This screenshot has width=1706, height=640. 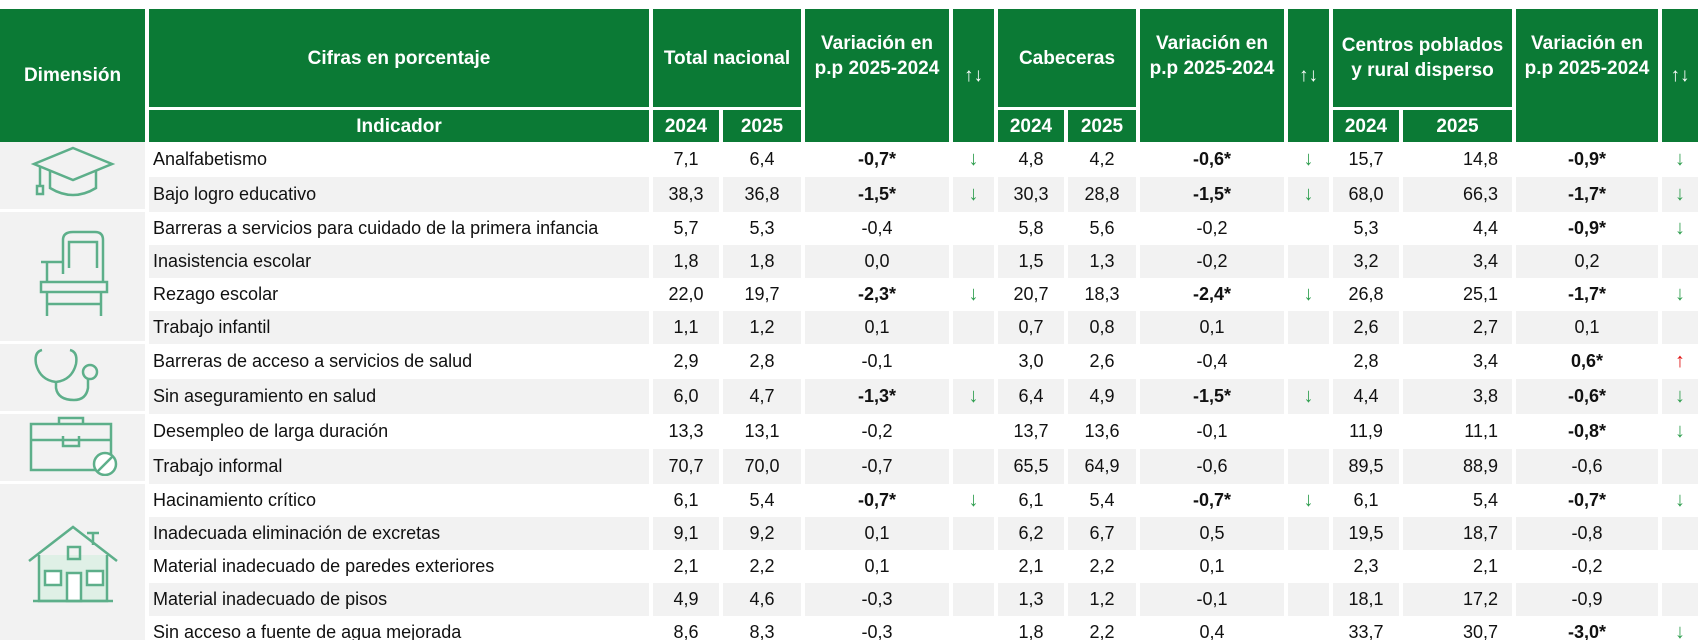 What do you see at coordinates (1031, 261) in the screenshot?
I see `value-2024: 1,5` at bounding box center [1031, 261].